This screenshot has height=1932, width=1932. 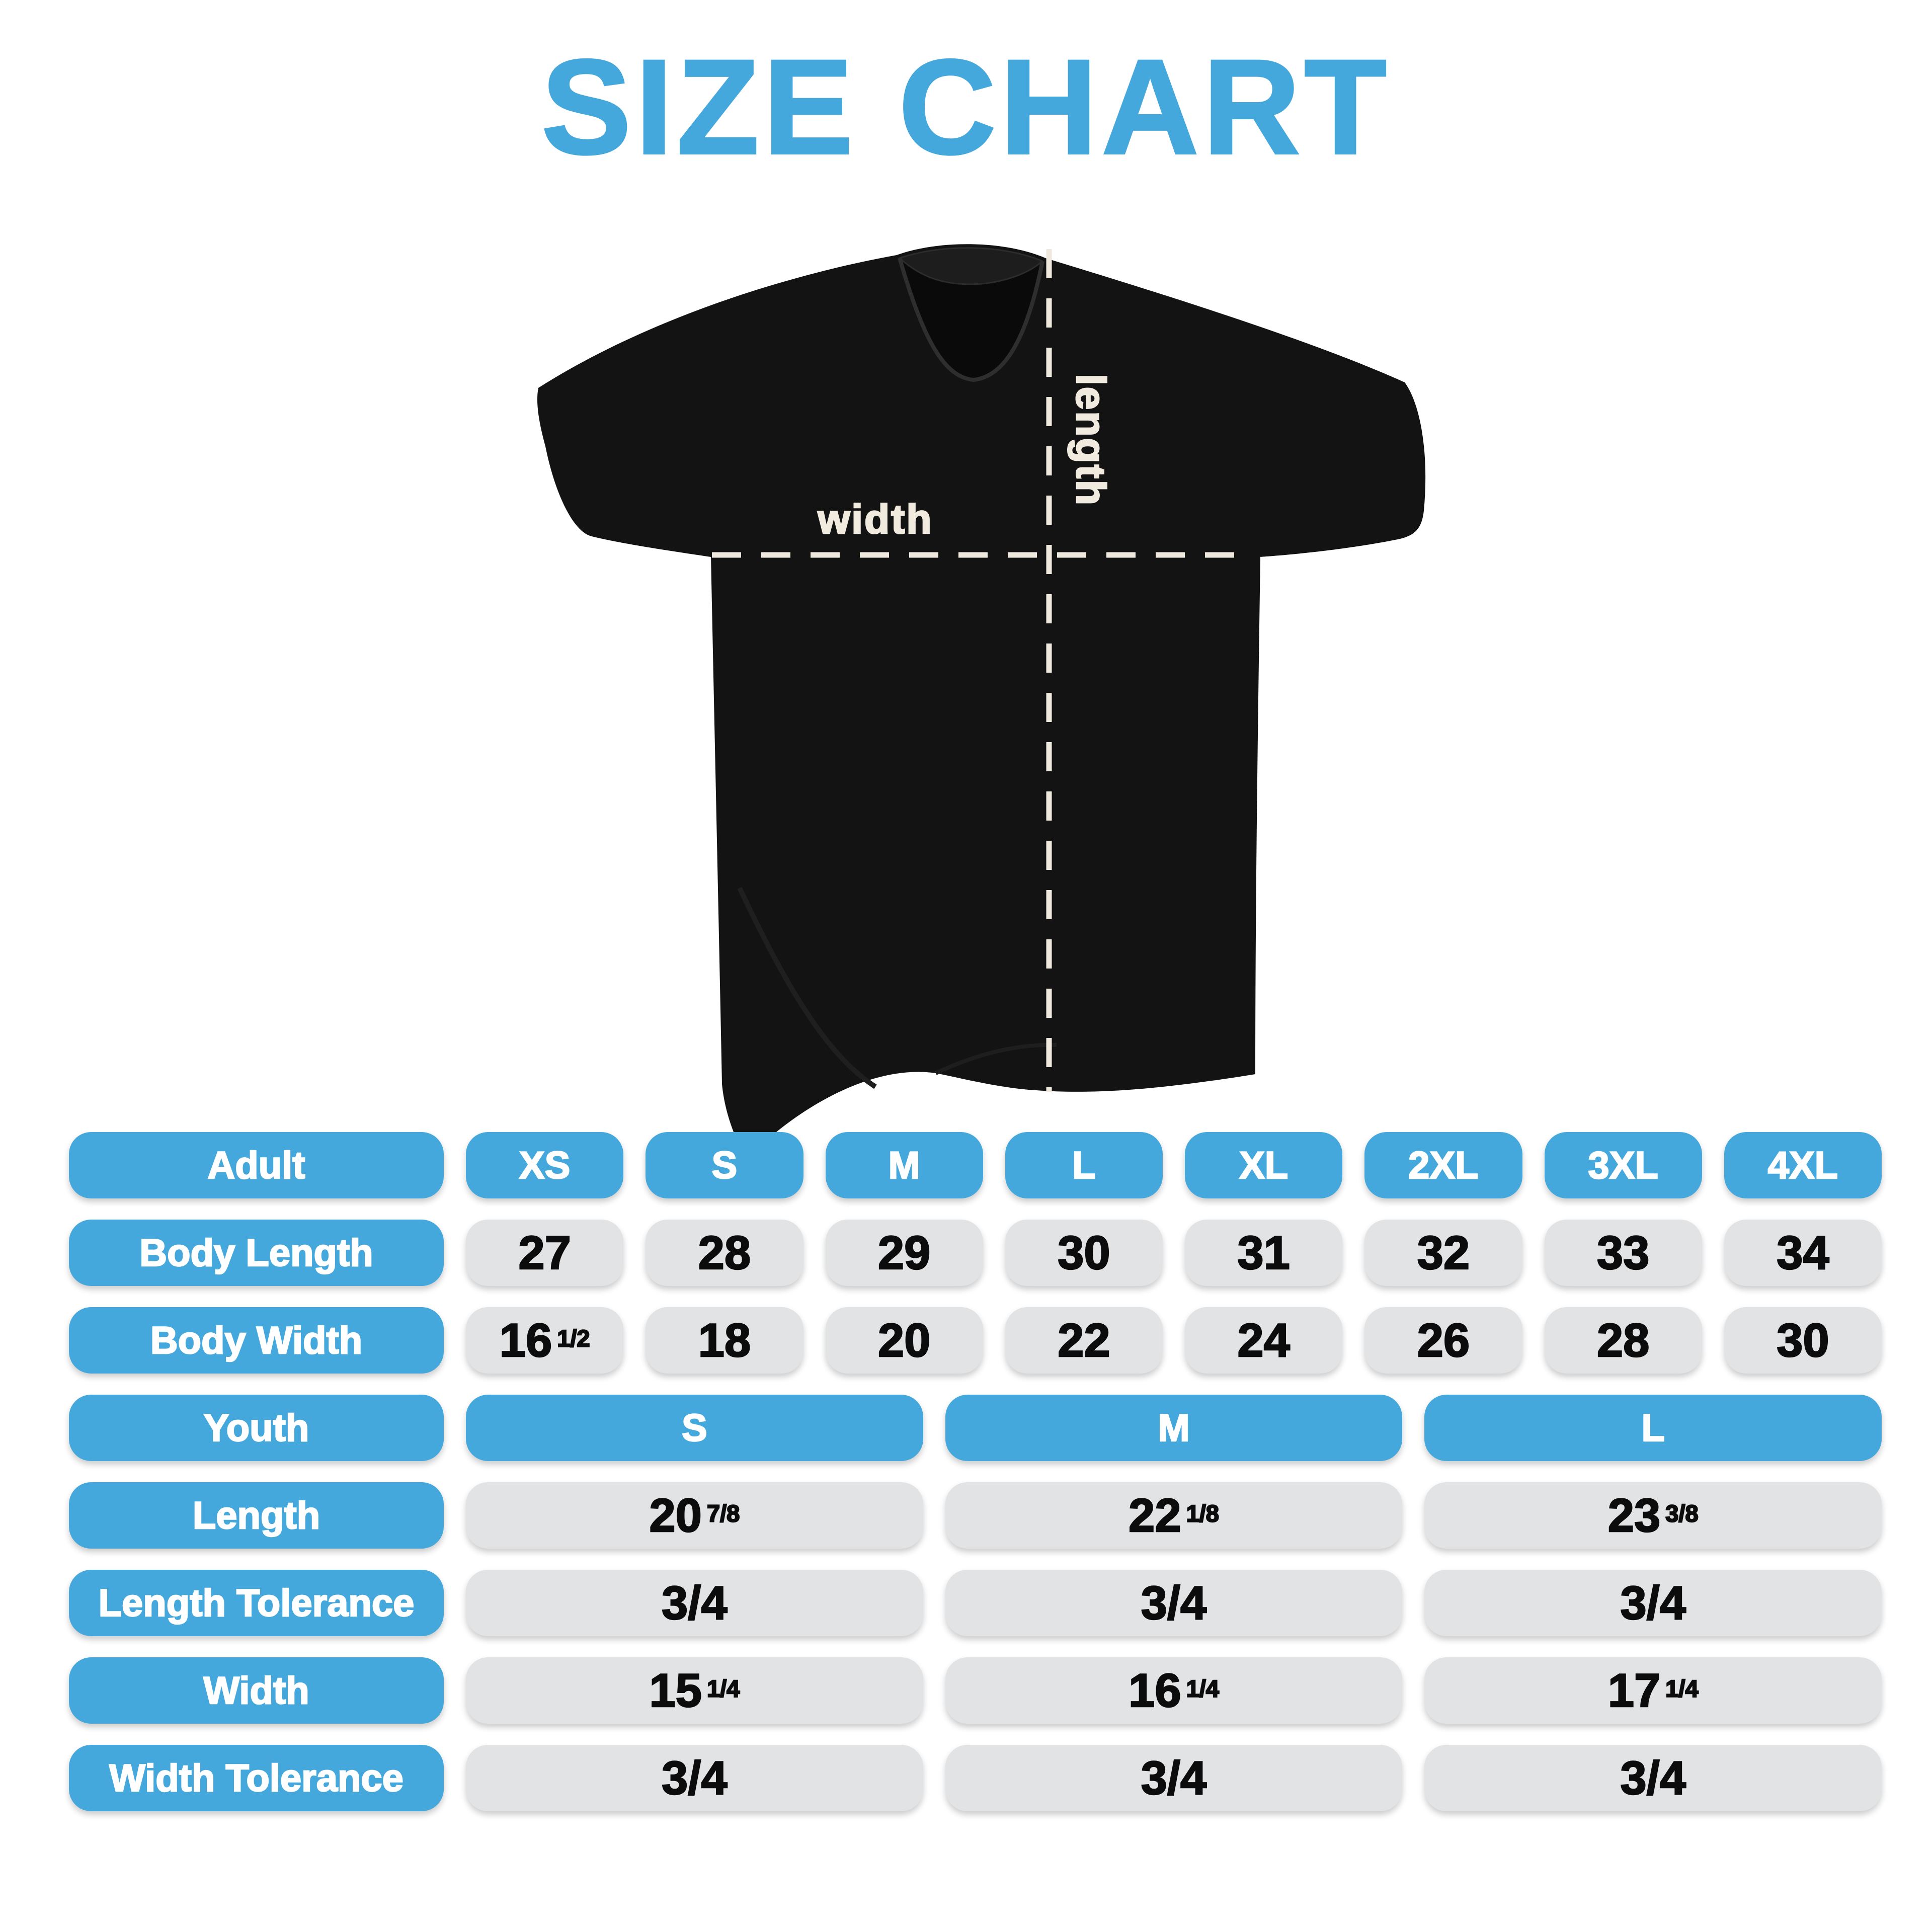 What do you see at coordinates (256, 1515) in the screenshot?
I see `youth-row-label: Length` at bounding box center [256, 1515].